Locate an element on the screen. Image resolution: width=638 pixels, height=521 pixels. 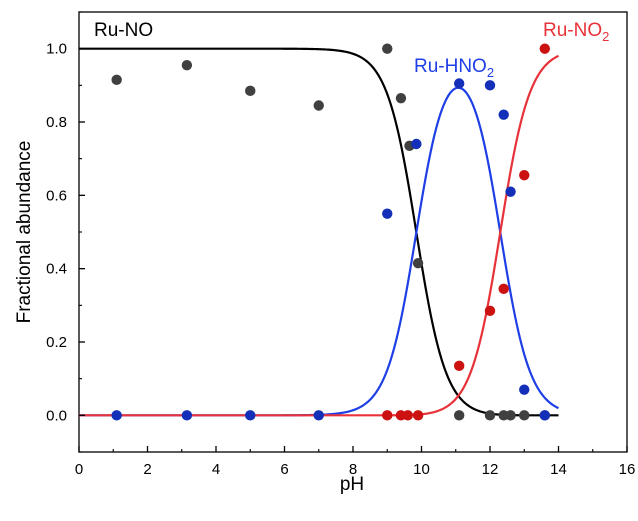
series-label-ru-no: Ru-NO is located at coordinates (123, 30).